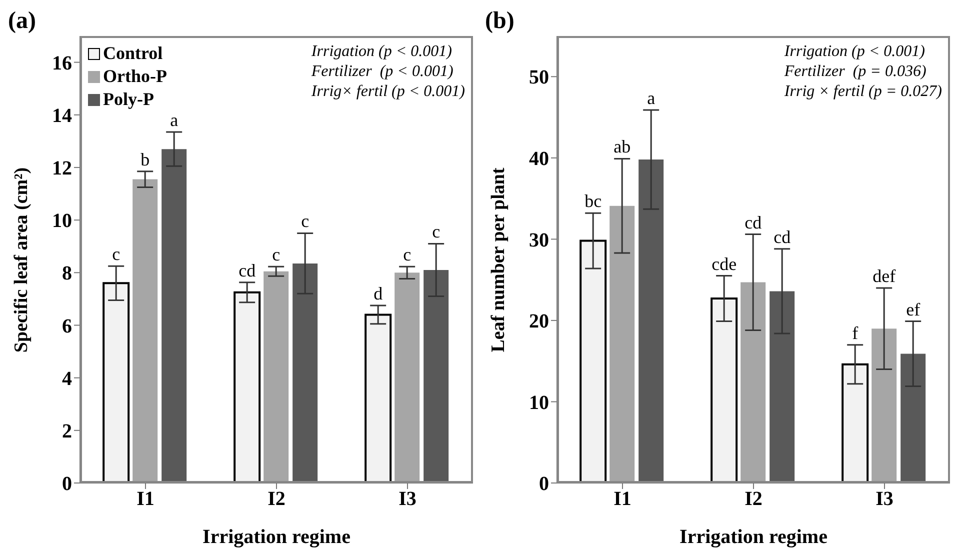 Image resolution: width=971 pixels, height=555 pixels. I want to click on data-label: b, so click(145, 159).